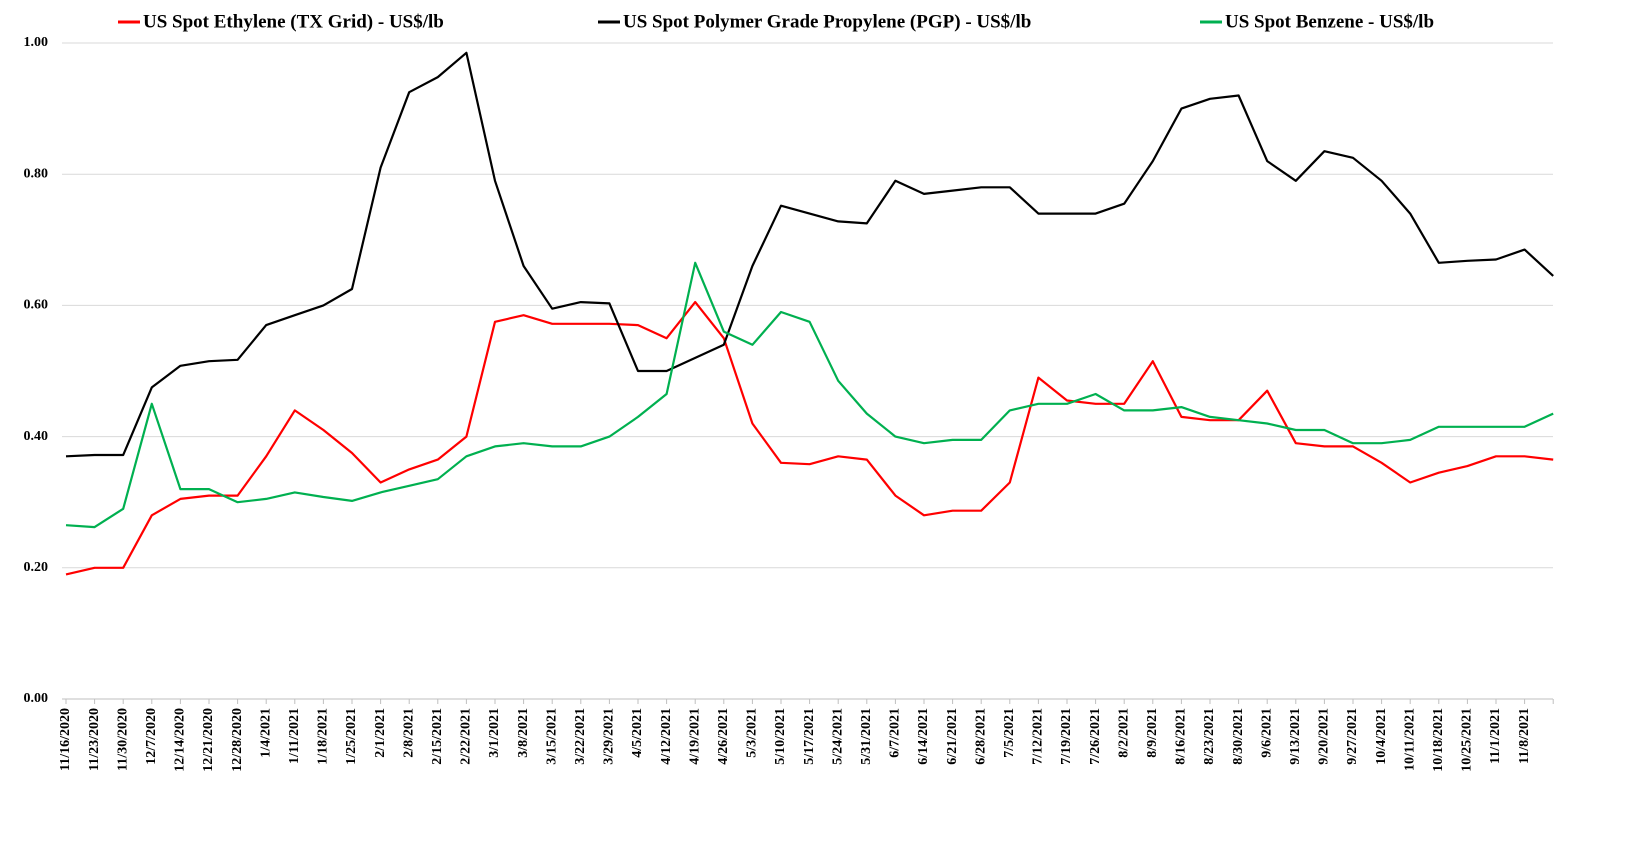 The image size is (1640, 855). I want to click on x-tick-label: 2/8/2021, so click(408, 733).